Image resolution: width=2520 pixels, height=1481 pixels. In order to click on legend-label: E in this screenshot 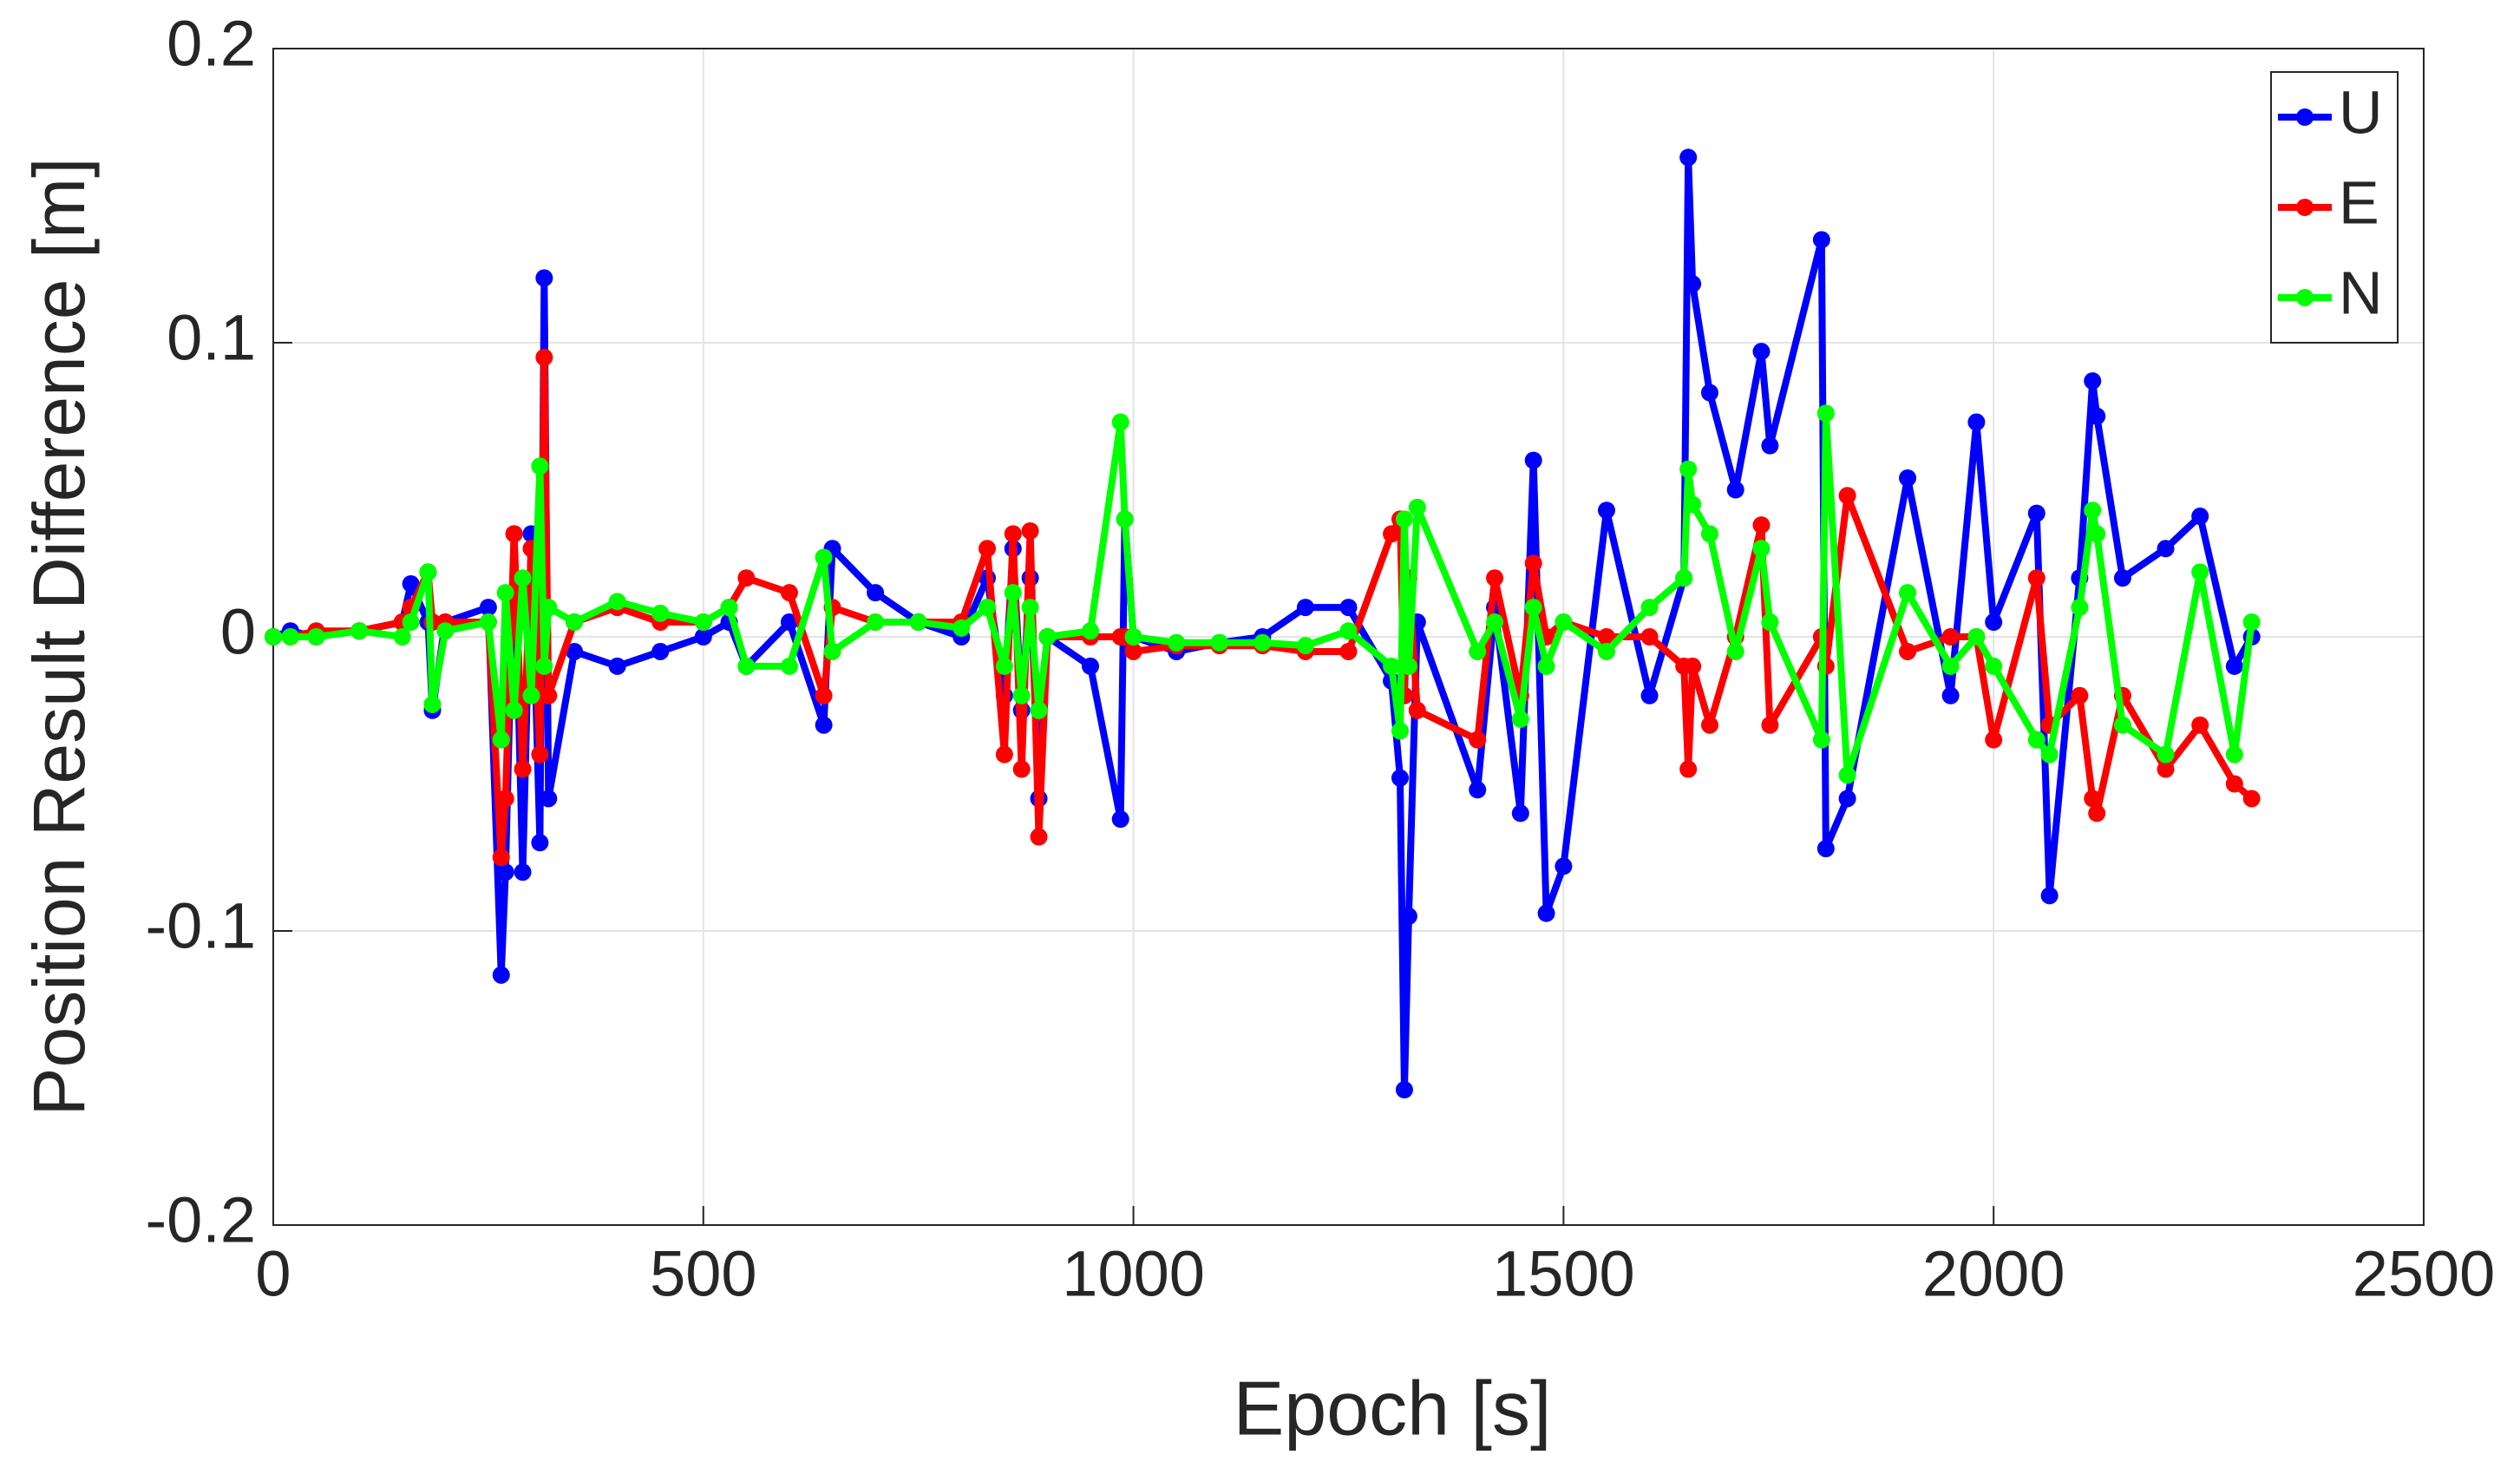, I will do `click(2359, 202)`.